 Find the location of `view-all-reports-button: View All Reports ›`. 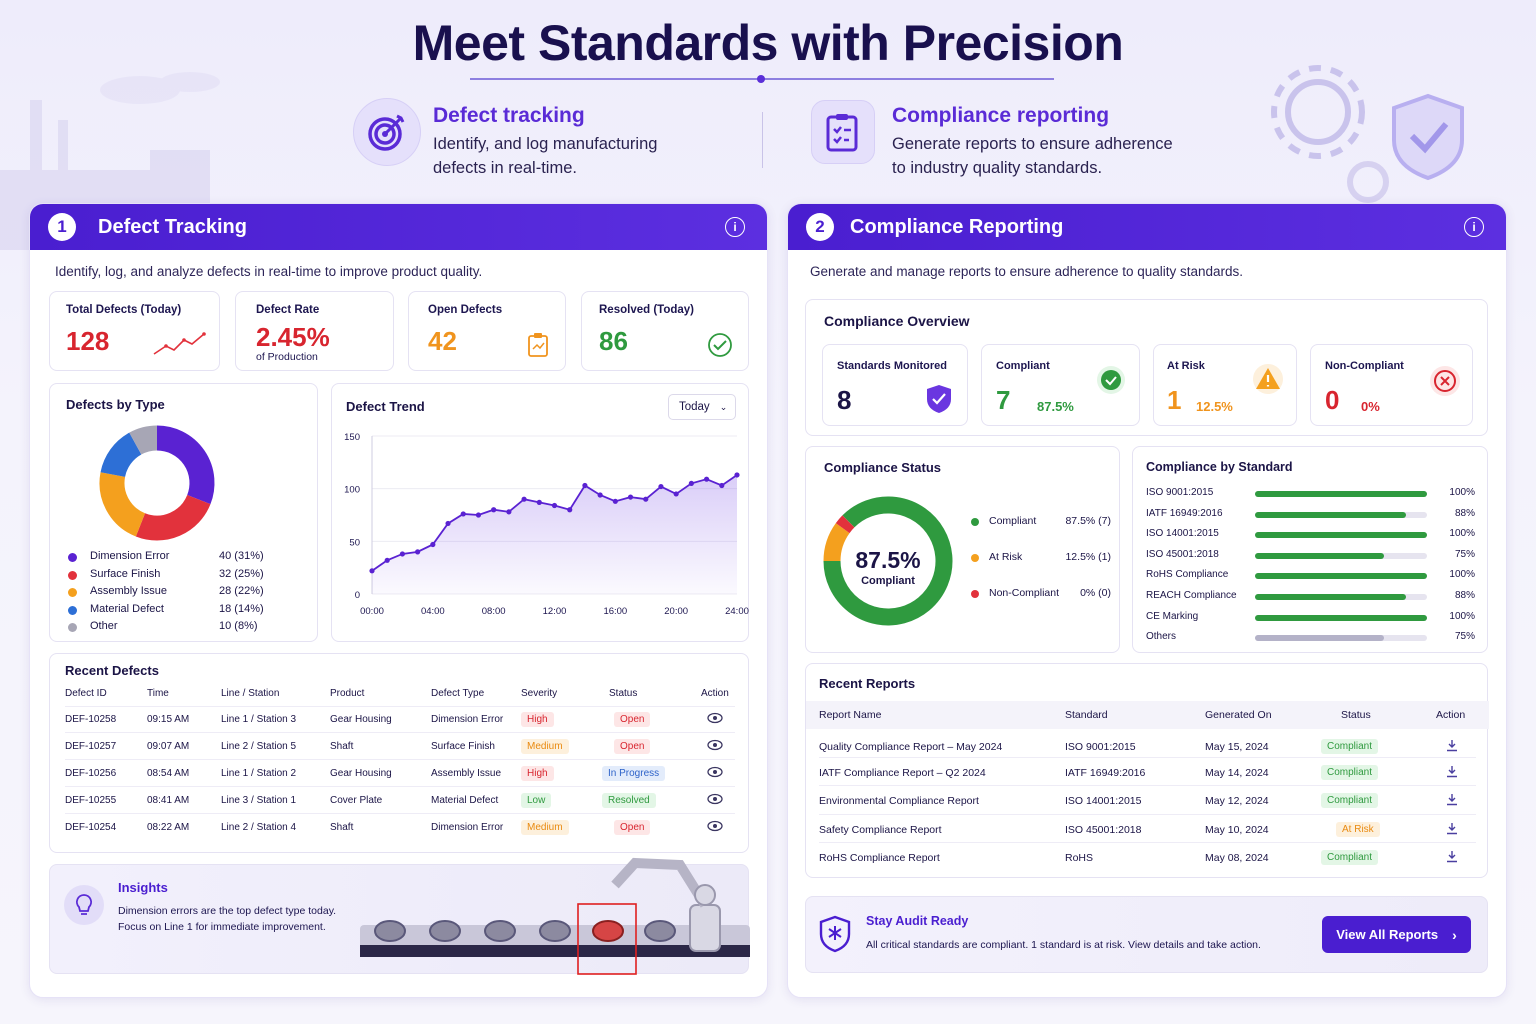

view-all-reports-button: View All Reports › is located at coordinates (1396, 934).